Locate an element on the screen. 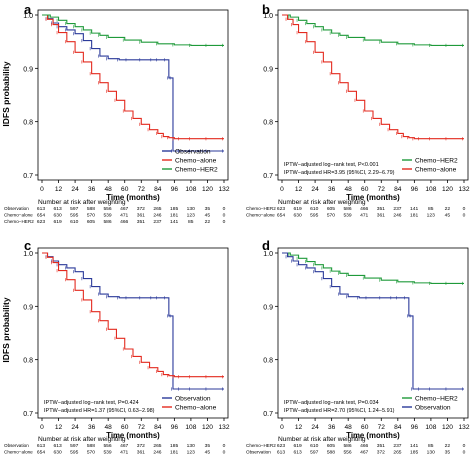 This screenshot has width=474, height=474. x-axis-label: Time (months) is located at coordinates (133, 197).